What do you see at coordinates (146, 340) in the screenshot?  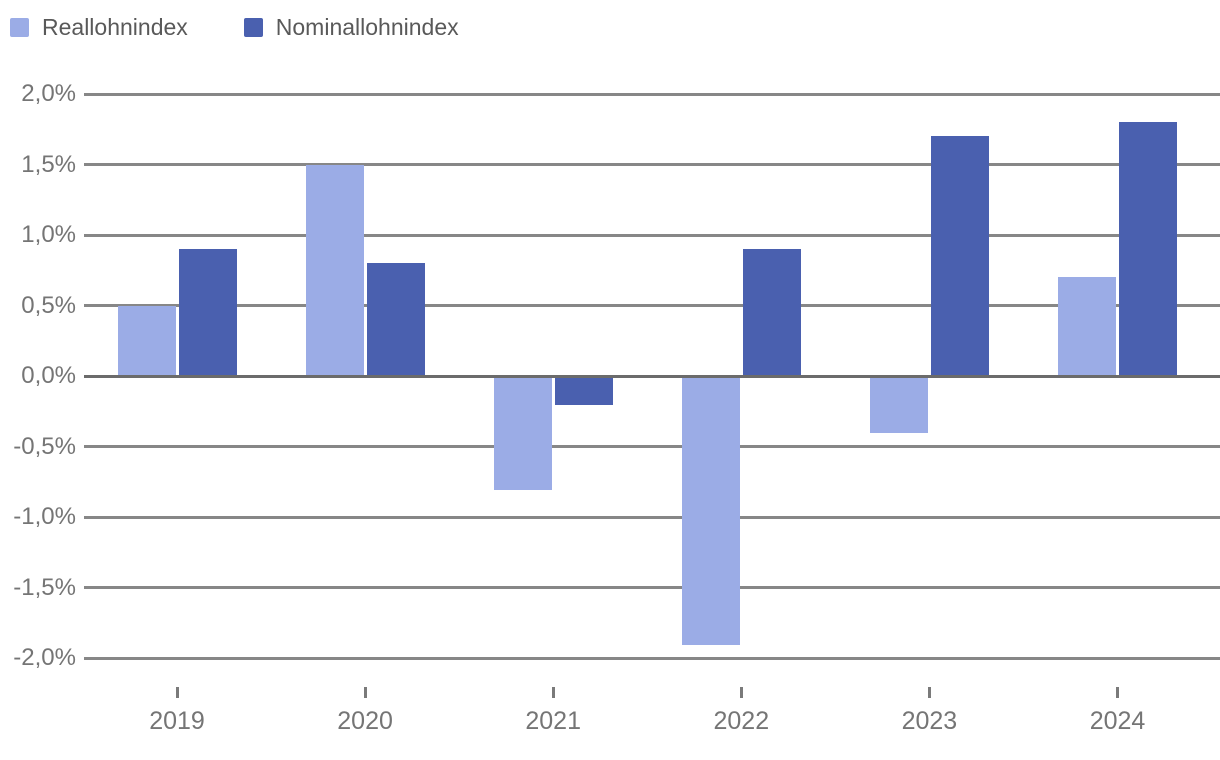 I see `bar-reallohnindex-2019` at bounding box center [146, 340].